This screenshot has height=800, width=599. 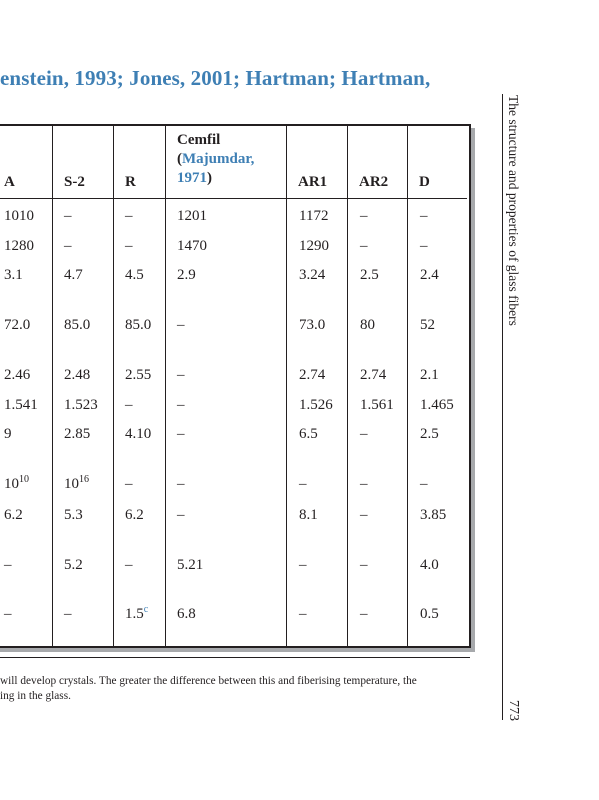 What do you see at coordinates (433, 515) in the screenshot?
I see `table-cell-d: 3.85` at bounding box center [433, 515].